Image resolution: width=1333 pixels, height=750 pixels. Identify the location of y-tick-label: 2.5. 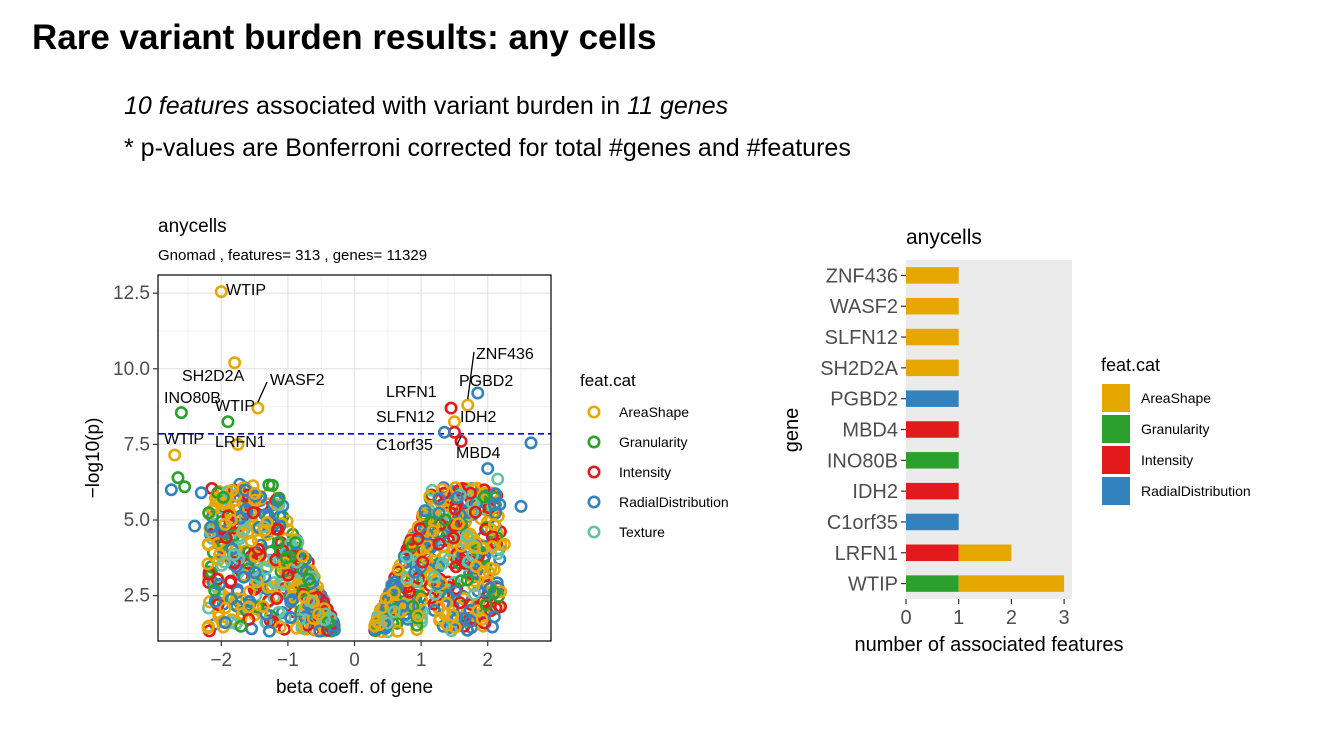
(137, 596).